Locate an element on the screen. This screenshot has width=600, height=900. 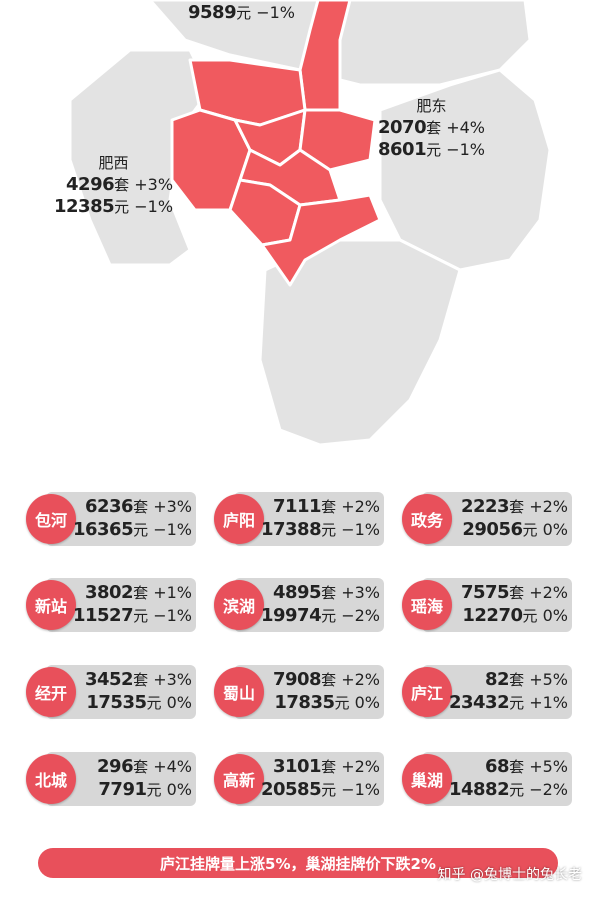
district-price-line: 14882元 −2% is located at coordinates (508, 789).